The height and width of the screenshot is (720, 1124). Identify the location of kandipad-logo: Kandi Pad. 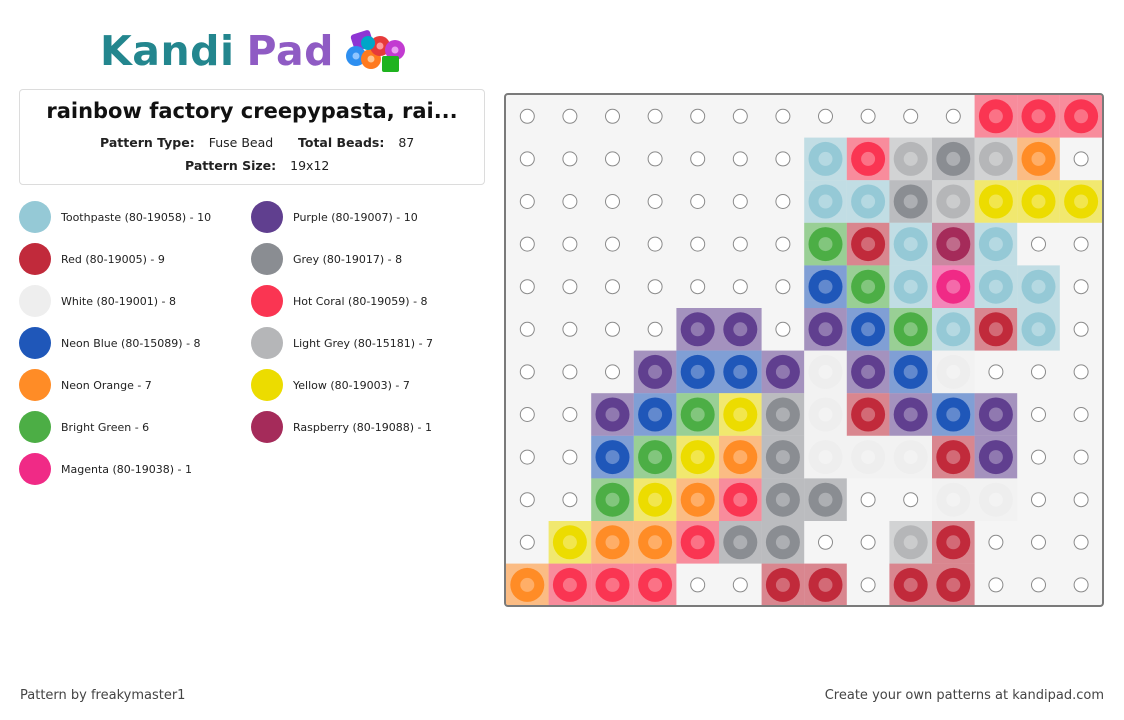
(258, 51).